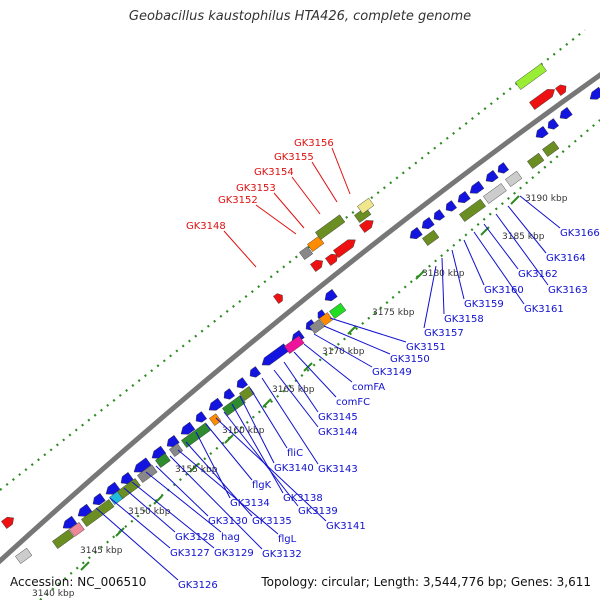  Describe the element at coordinates (580, 233) in the screenshot. I see `reverse-gene-label: GK3166` at that location.